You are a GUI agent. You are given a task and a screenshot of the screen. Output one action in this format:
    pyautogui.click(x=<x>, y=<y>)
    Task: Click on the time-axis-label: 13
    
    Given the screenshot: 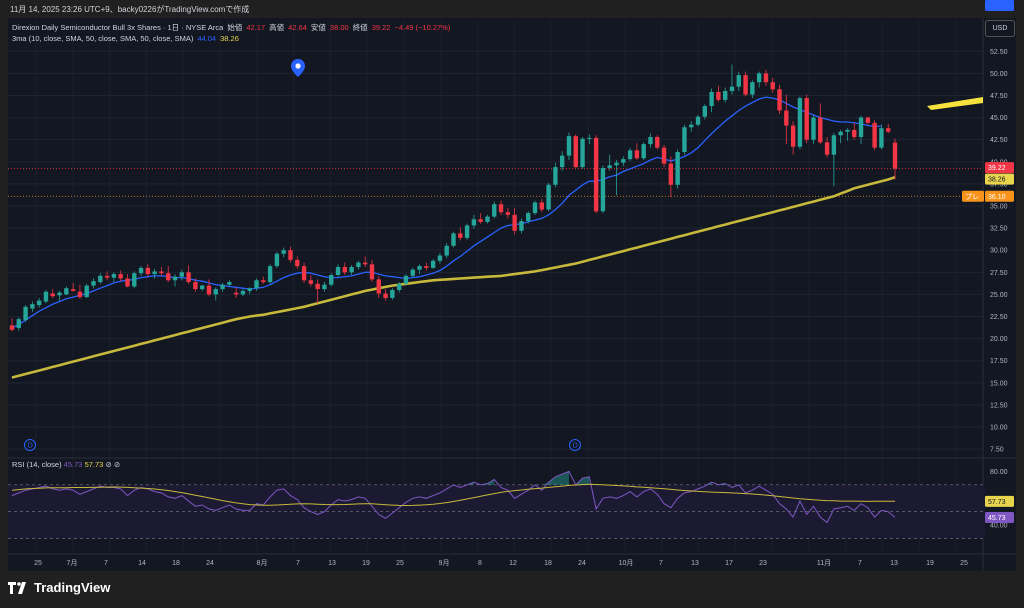 What is the action you would take?
    pyautogui.click(x=894, y=563)
    